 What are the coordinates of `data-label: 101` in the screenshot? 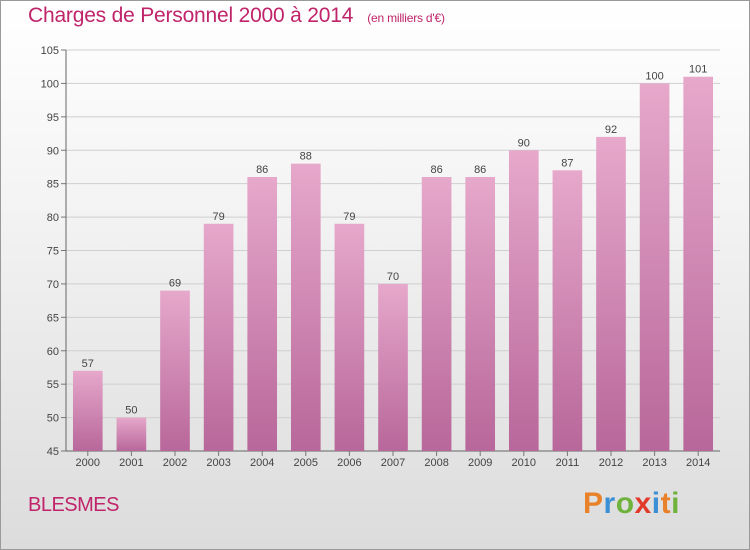 It's located at (698, 70).